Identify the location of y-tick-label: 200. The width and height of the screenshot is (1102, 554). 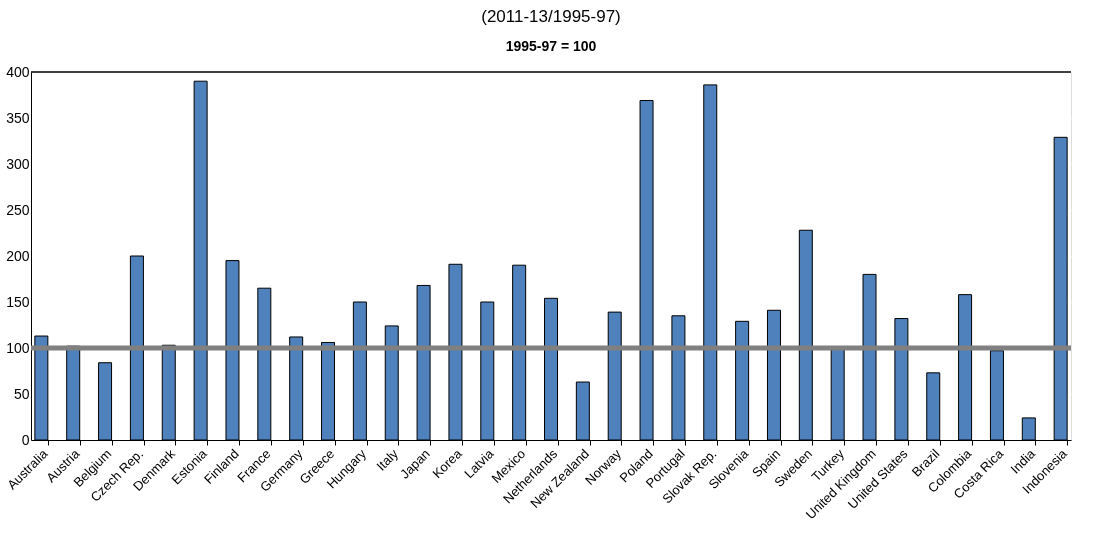
(18, 255).